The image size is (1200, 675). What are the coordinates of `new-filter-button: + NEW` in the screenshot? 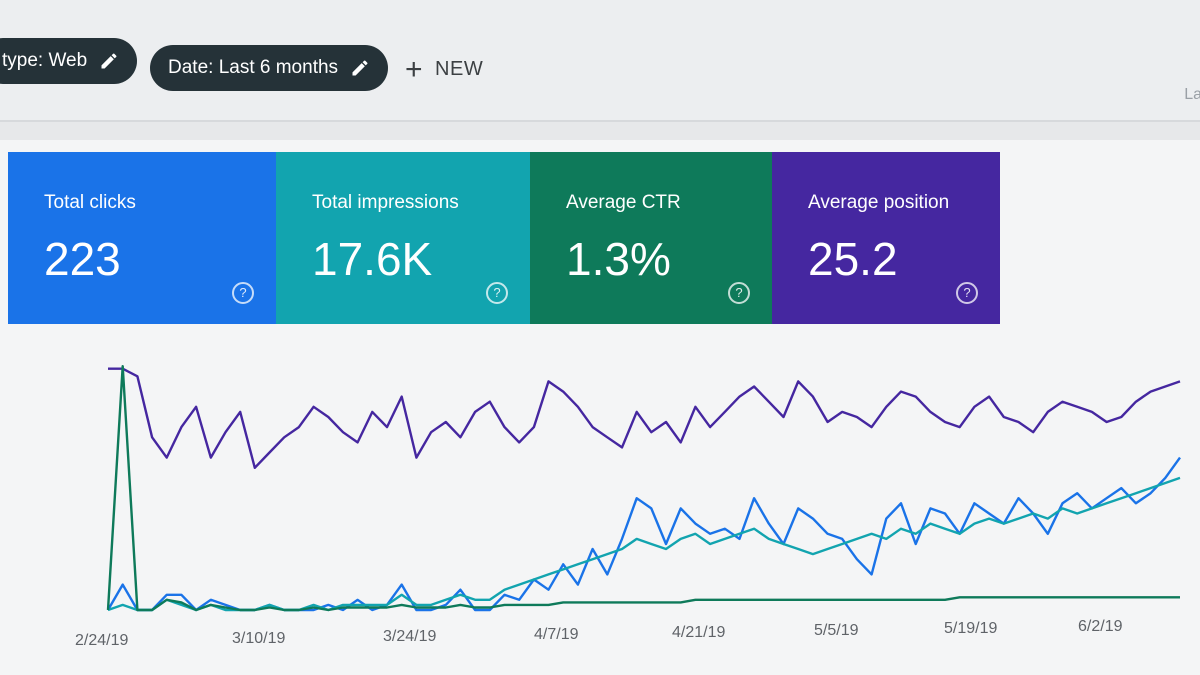 It's located at (444, 69).